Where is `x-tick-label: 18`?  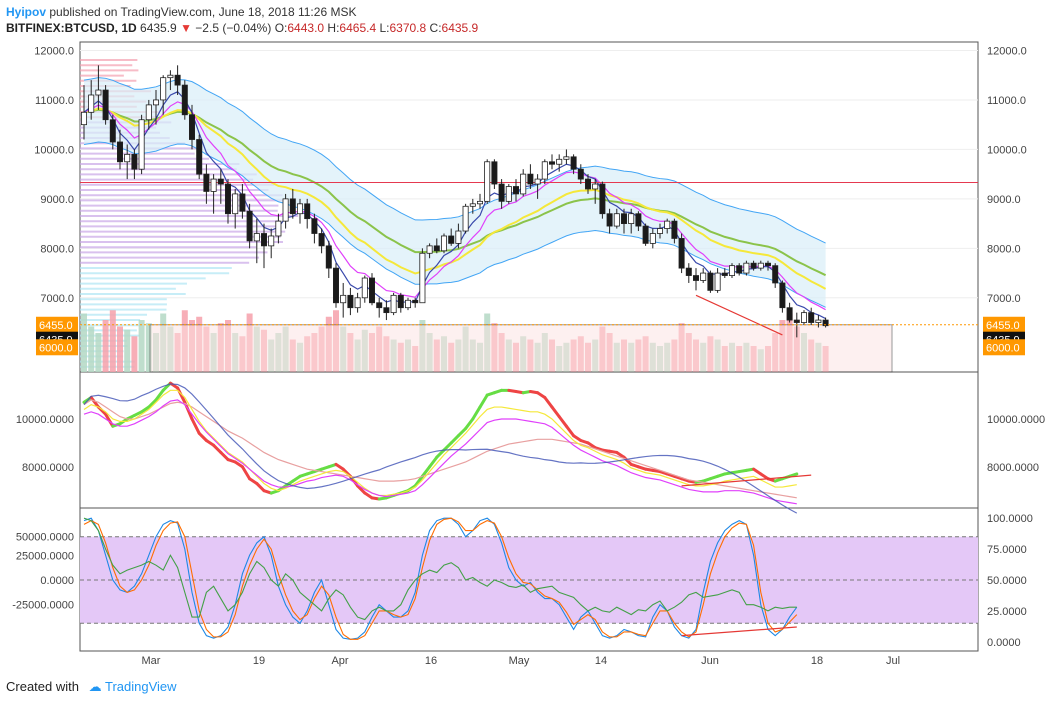
x-tick-label: 18 is located at coordinates (817, 661).